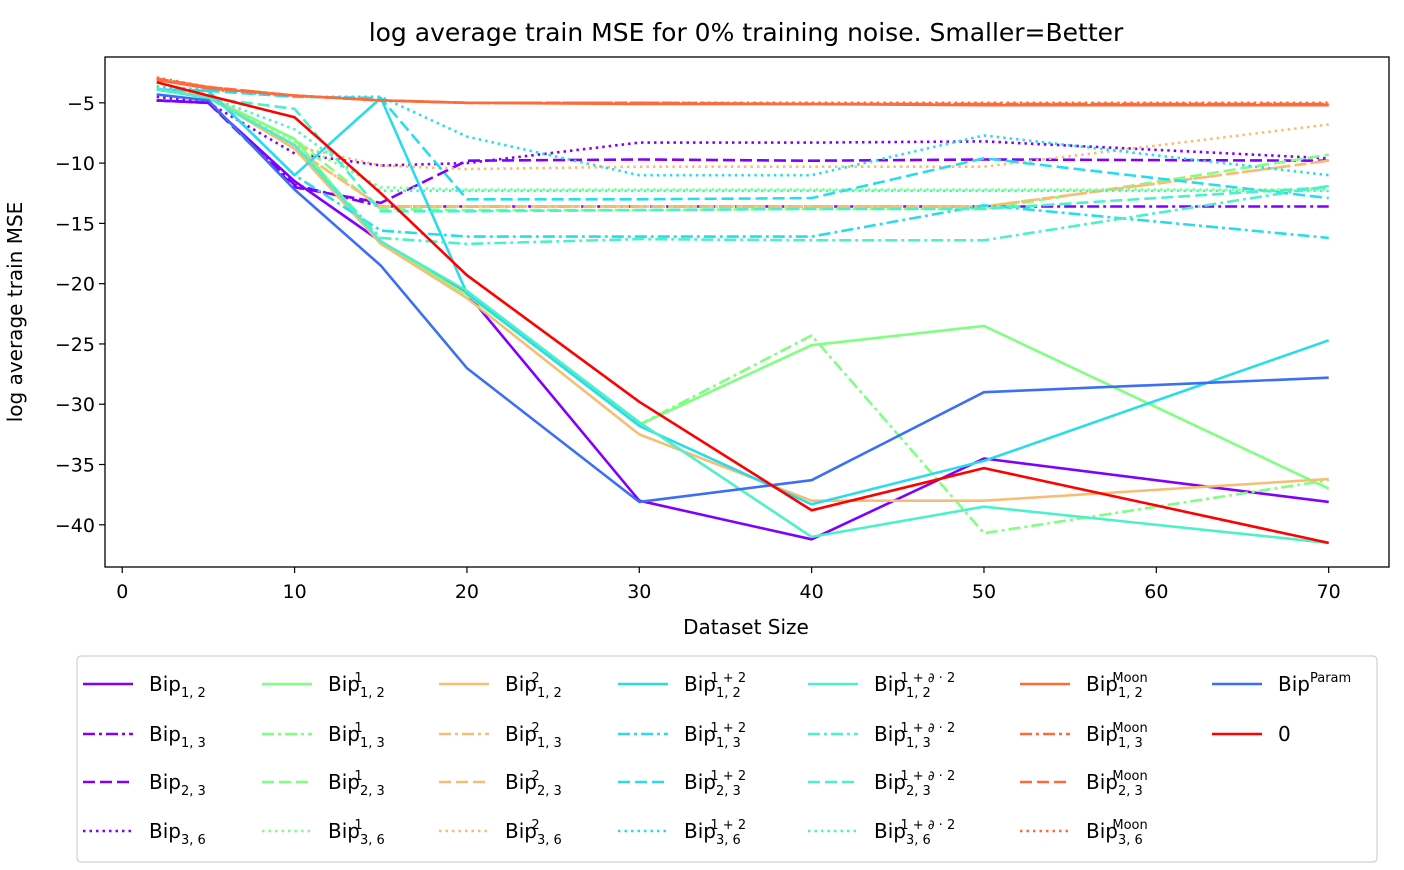 This screenshot has height=870, width=1404. I want to click on x-tick-label: 30, so click(639, 592).